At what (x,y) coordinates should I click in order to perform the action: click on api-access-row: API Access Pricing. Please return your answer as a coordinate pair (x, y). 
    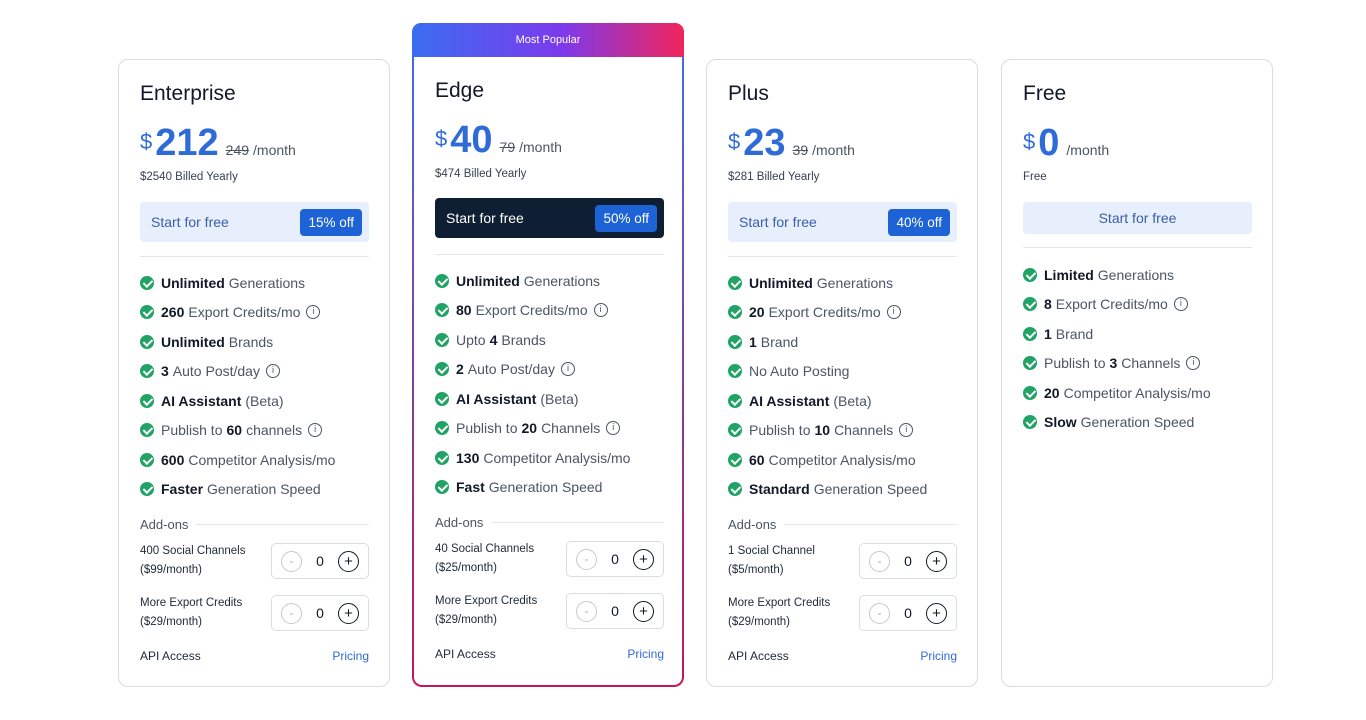
    Looking at the image, I should click on (842, 656).